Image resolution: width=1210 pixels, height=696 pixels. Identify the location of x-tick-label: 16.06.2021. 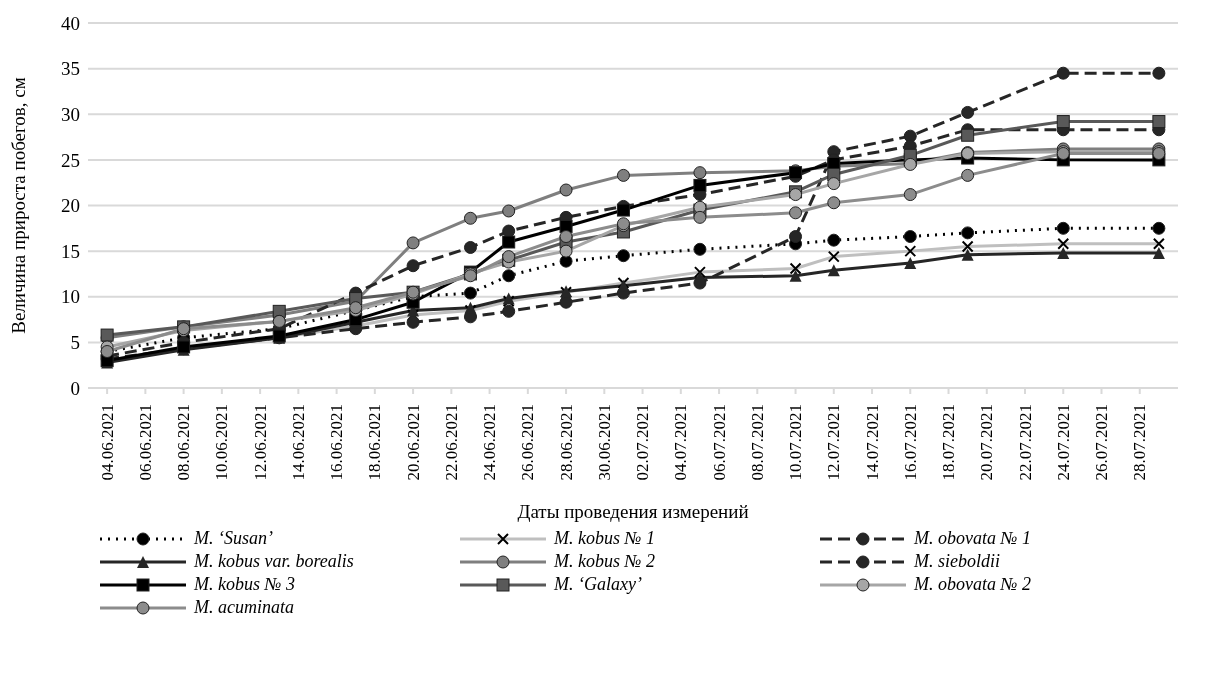
(337, 442).